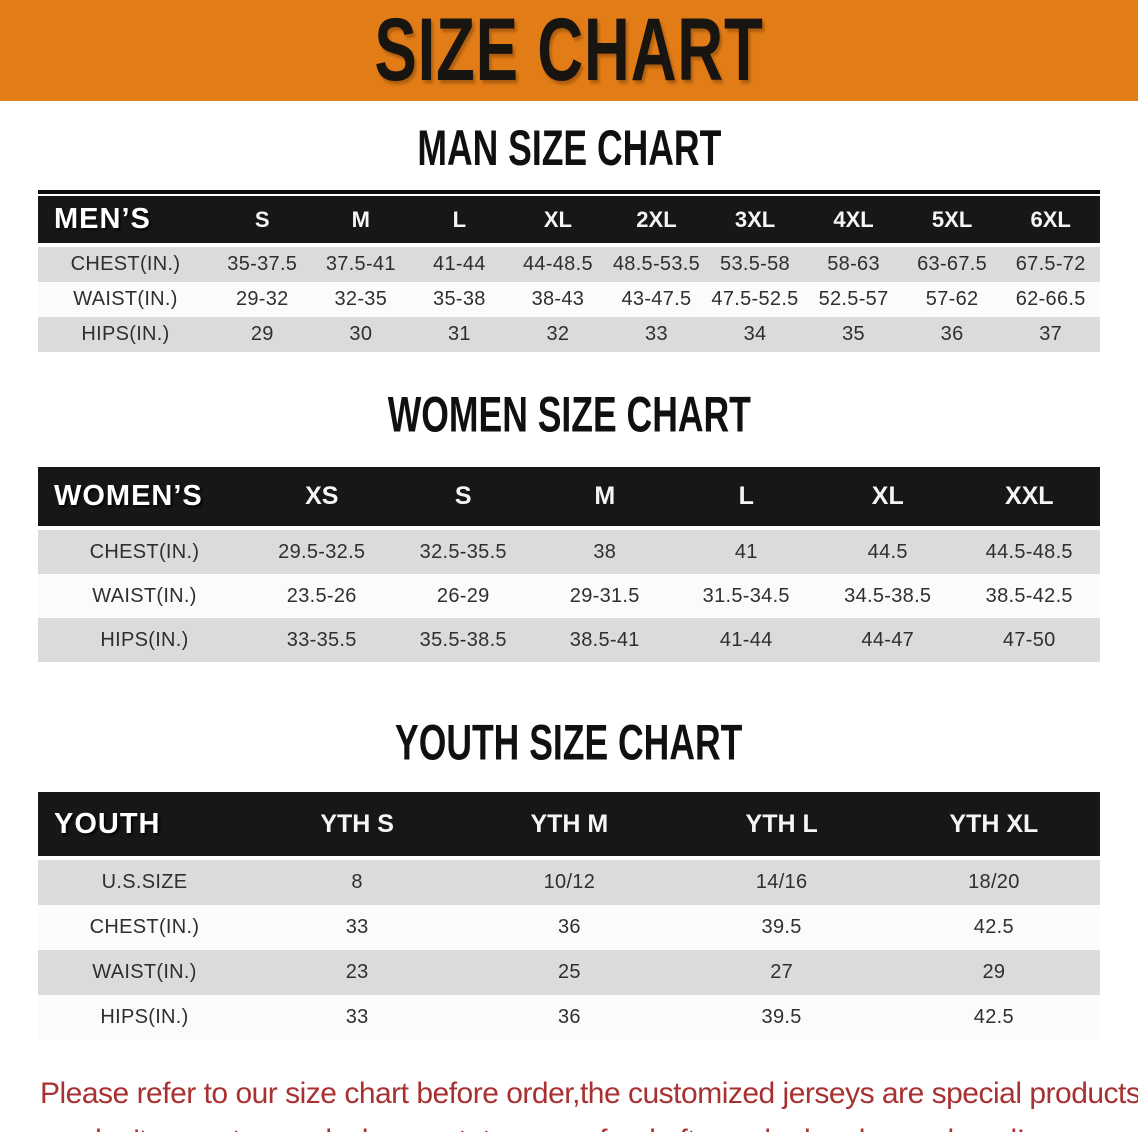 The image size is (1138, 1132). What do you see at coordinates (755, 299) in the screenshot?
I see `men-cell-value: 47.5-52.5` at bounding box center [755, 299].